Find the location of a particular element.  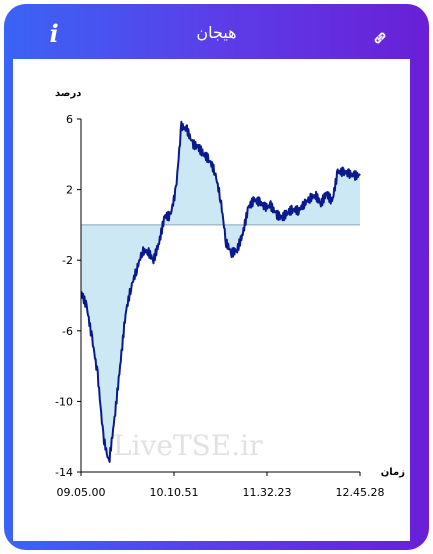

y-tick-label: -6 is located at coordinates (67, 331).